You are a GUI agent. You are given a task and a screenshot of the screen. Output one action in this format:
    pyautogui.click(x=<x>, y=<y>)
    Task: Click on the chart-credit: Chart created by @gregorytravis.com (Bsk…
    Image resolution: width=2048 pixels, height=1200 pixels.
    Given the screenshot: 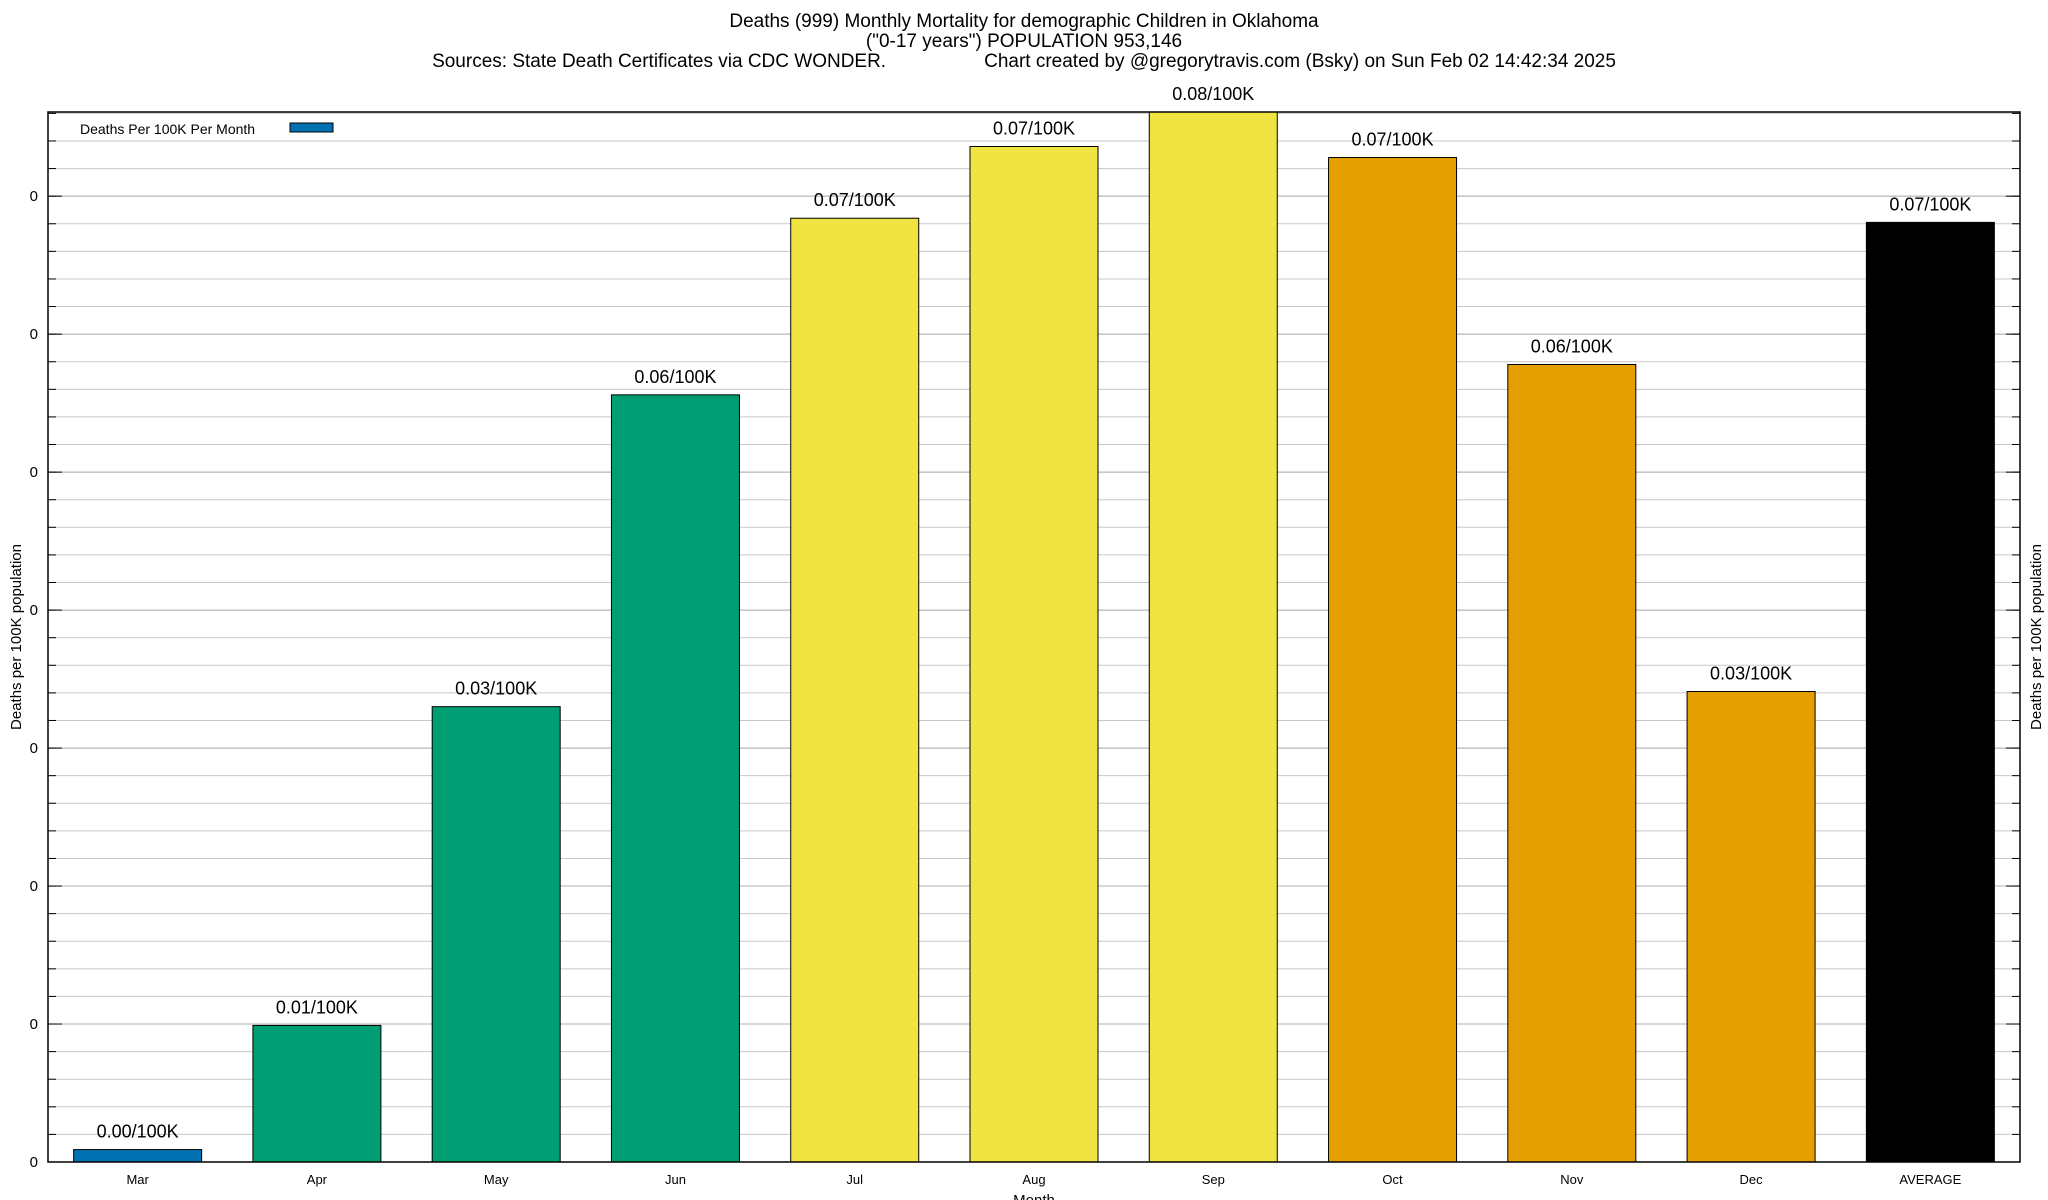 What is the action you would take?
    pyautogui.click(x=1300, y=61)
    